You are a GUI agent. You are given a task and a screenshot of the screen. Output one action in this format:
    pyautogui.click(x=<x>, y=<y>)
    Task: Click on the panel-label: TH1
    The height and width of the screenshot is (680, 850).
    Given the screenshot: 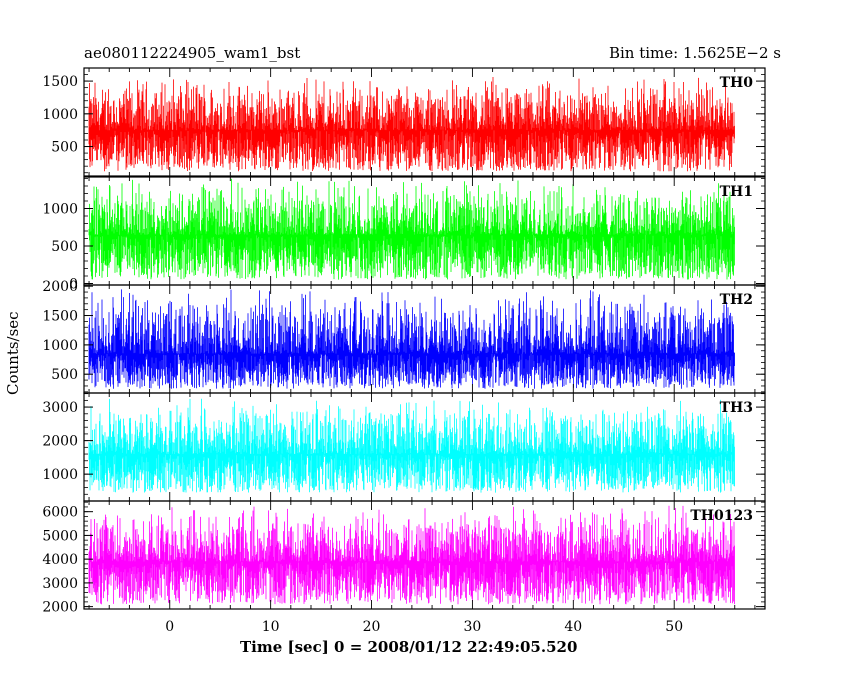 What is the action you would take?
    pyautogui.click(x=736, y=192)
    